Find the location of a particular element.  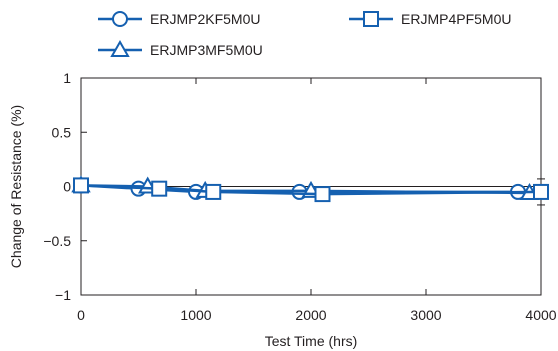

legend-entry: ERJMP4PF5M0U is located at coordinates (430, 19).